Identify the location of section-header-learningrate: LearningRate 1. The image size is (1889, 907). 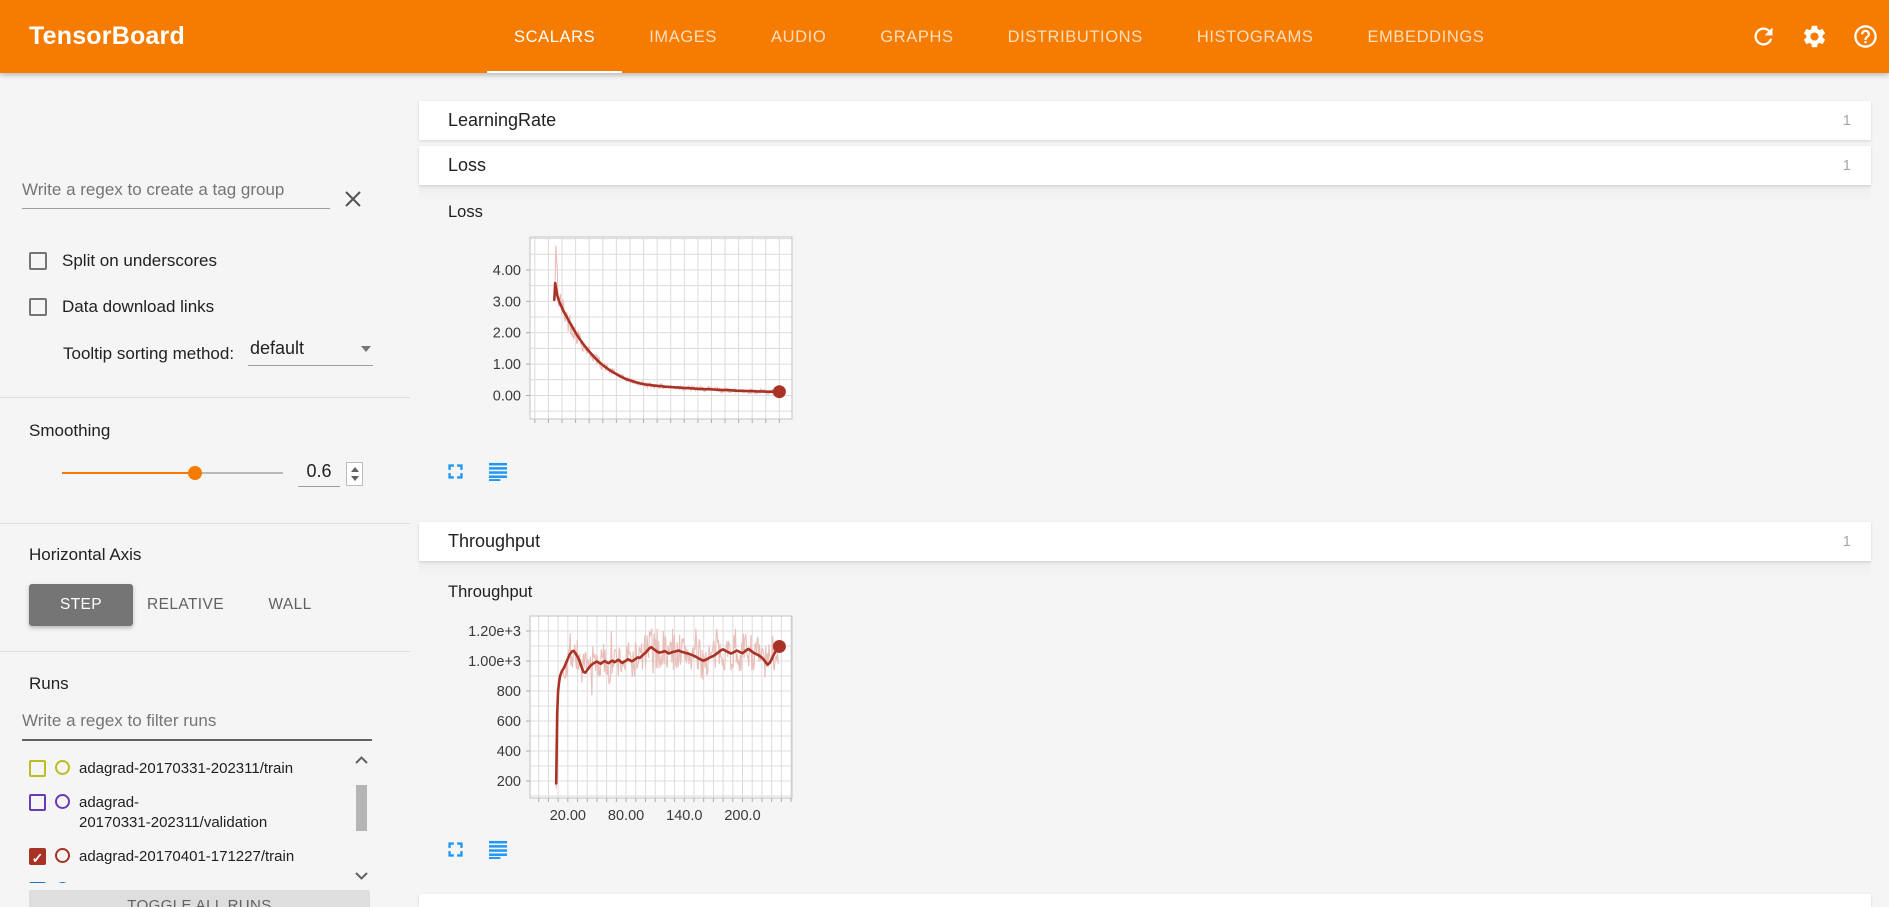
(1145, 120).